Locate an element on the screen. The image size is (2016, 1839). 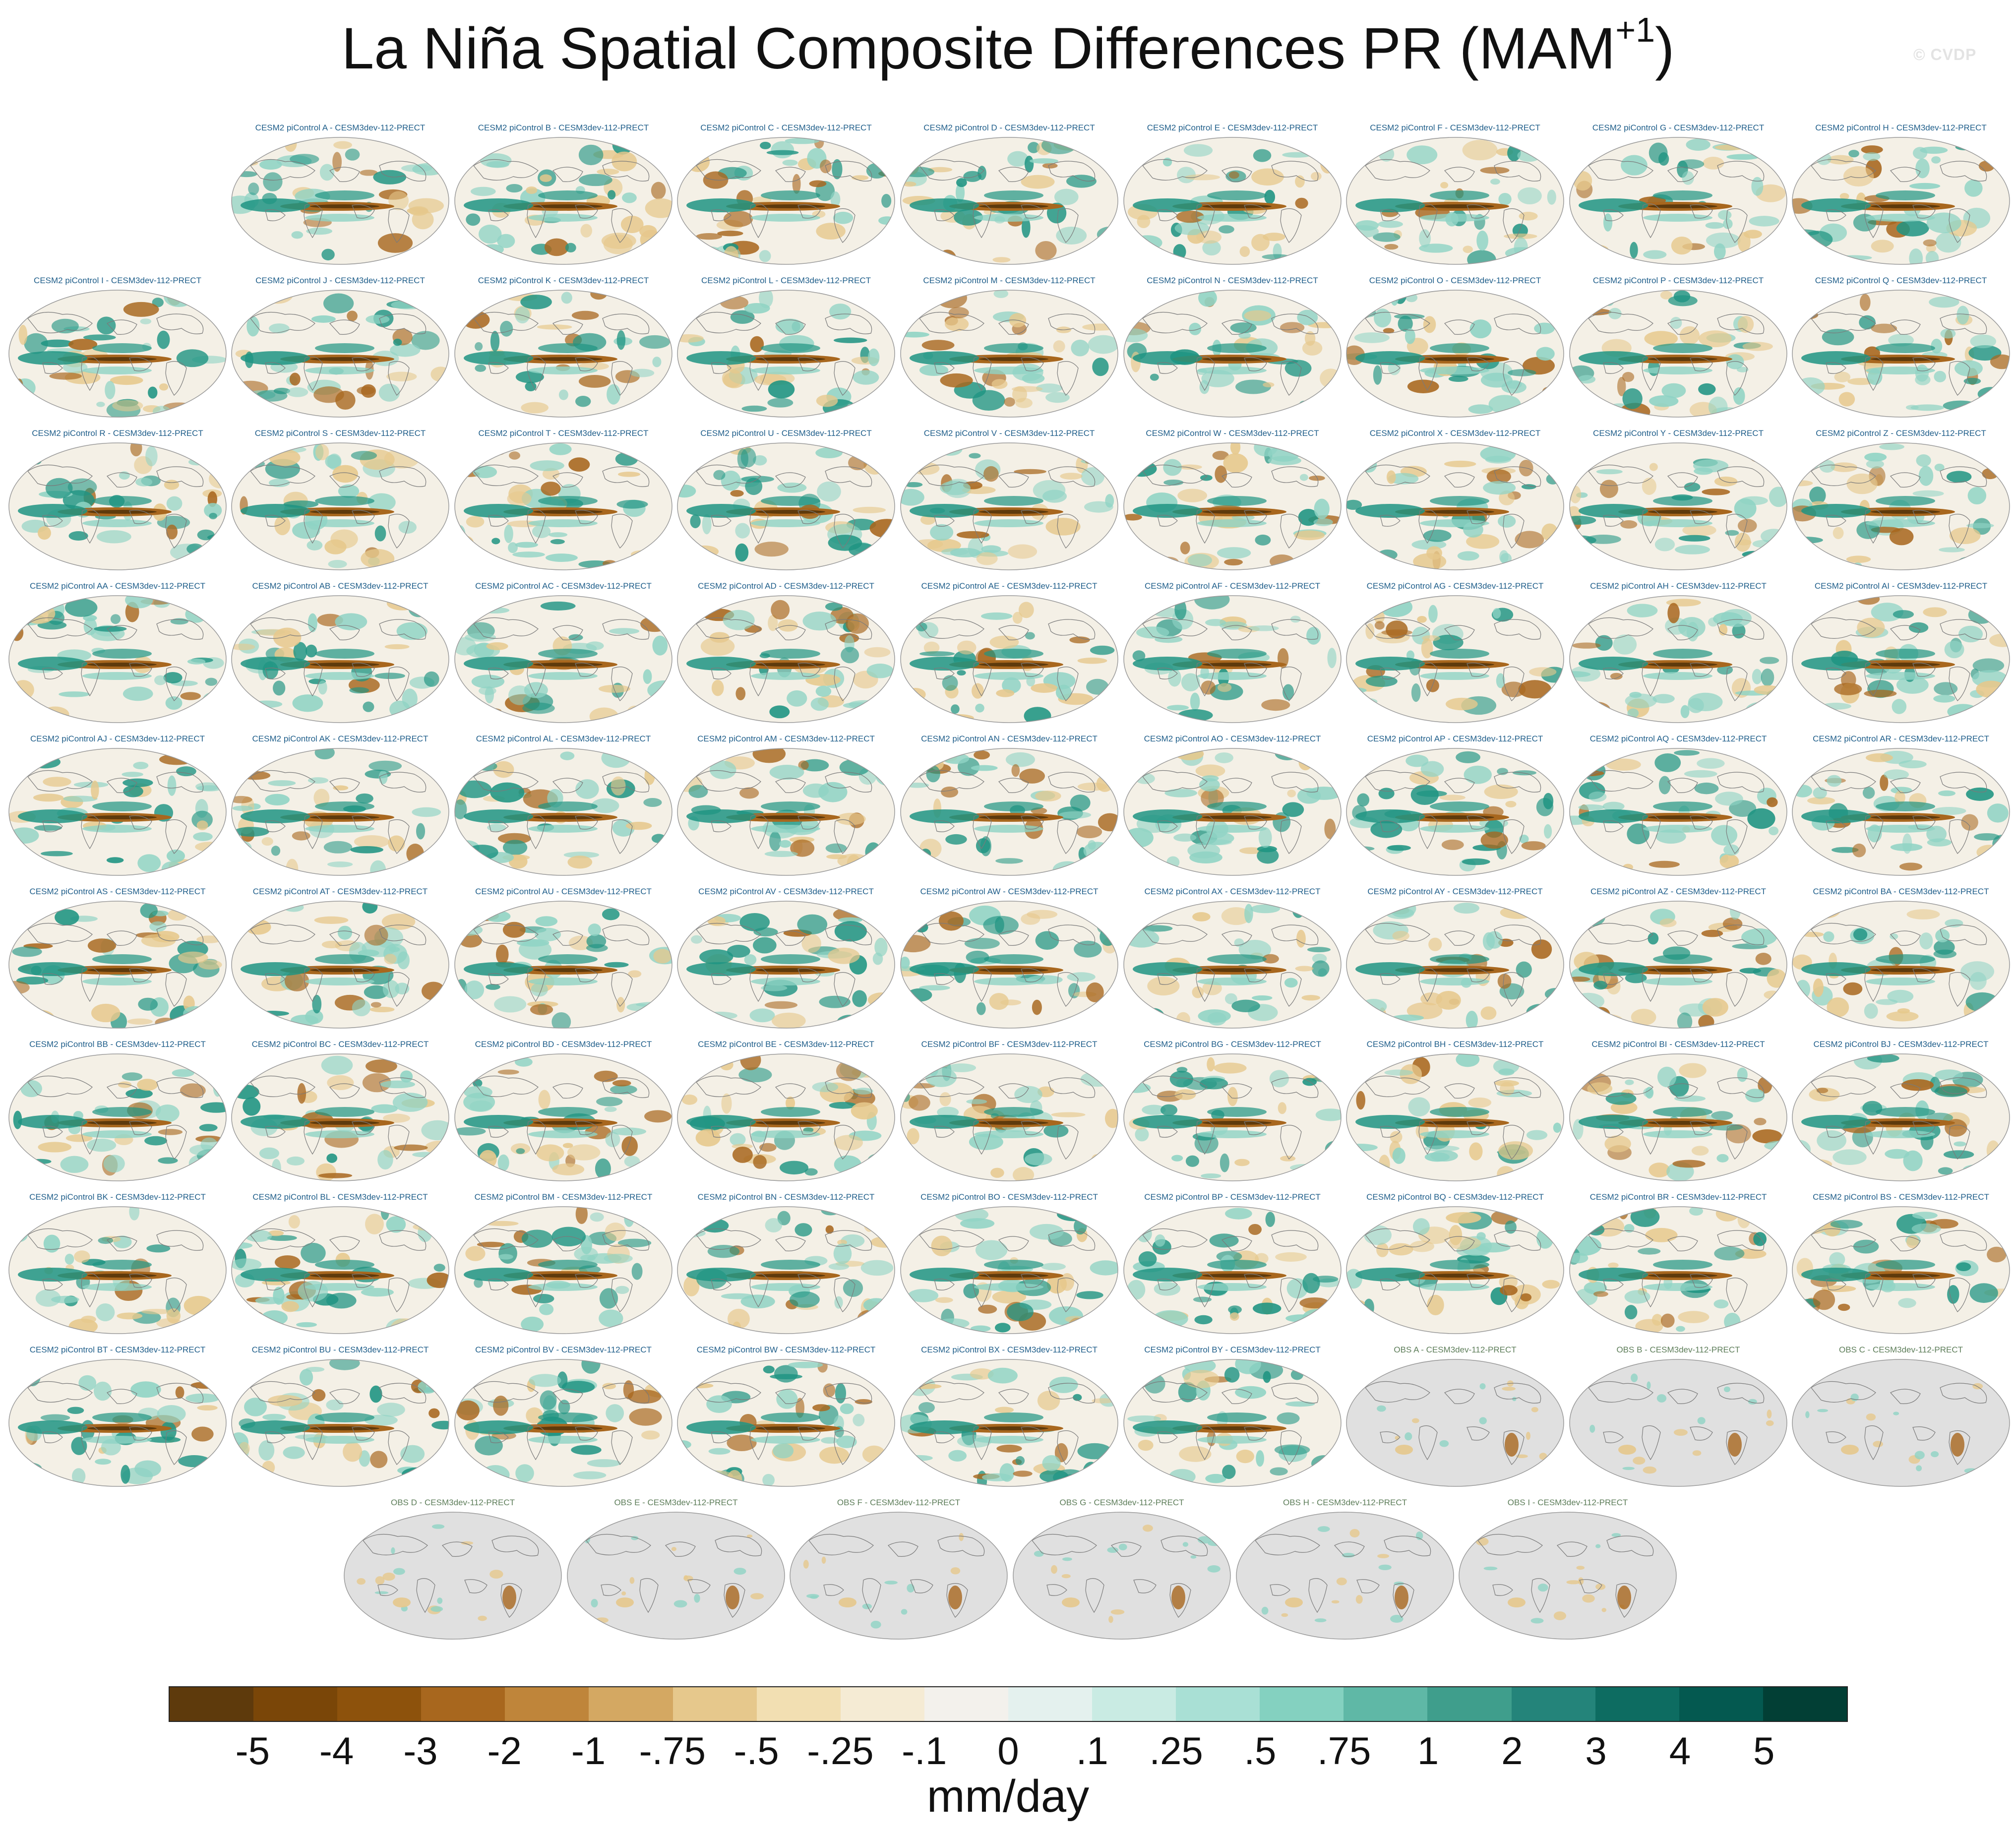
panel-title: CESM2 piControl O - CESM3dev-112-PRECT is located at coordinates (1455, 280).